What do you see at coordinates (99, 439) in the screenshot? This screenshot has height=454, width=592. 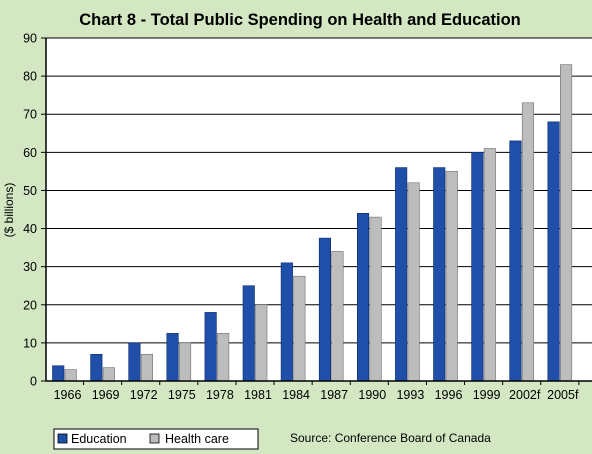 I see `legend-label-education: Education` at bounding box center [99, 439].